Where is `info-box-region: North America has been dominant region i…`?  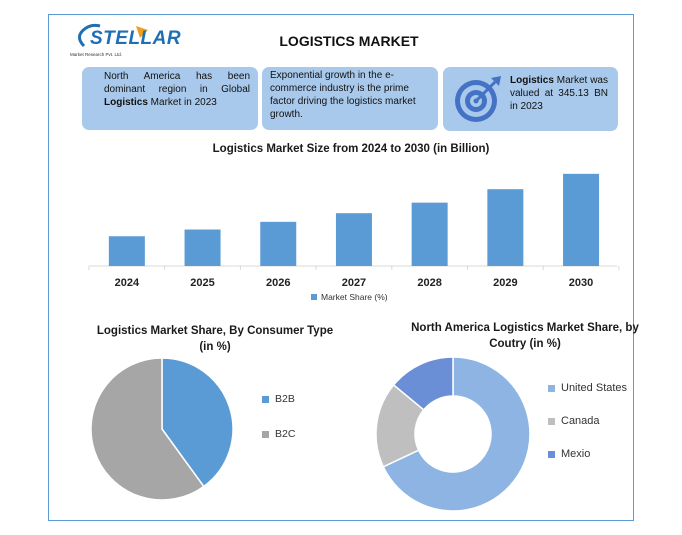
info-box-region: North America has been dominant region i… is located at coordinates (170, 98).